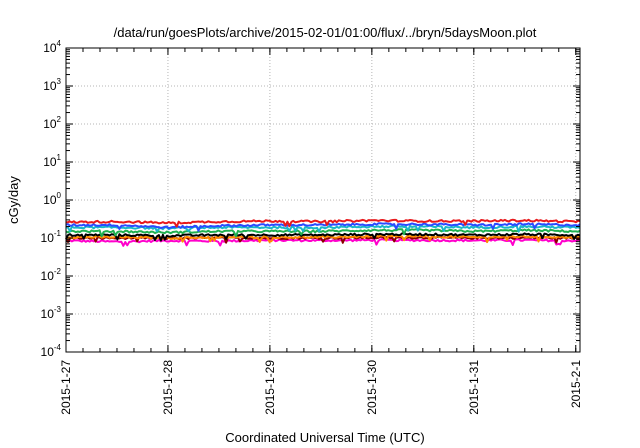 The image size is (640, 448). I want to click on y-tick-label: 10⁻², so click(51, 275).